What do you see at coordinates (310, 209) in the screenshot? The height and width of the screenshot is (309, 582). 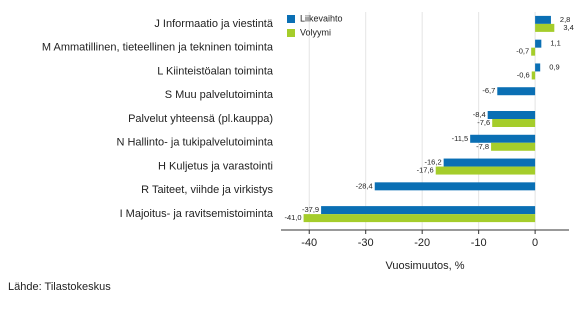 I see `value-label: -37,9` at bounding box center [310, 209].